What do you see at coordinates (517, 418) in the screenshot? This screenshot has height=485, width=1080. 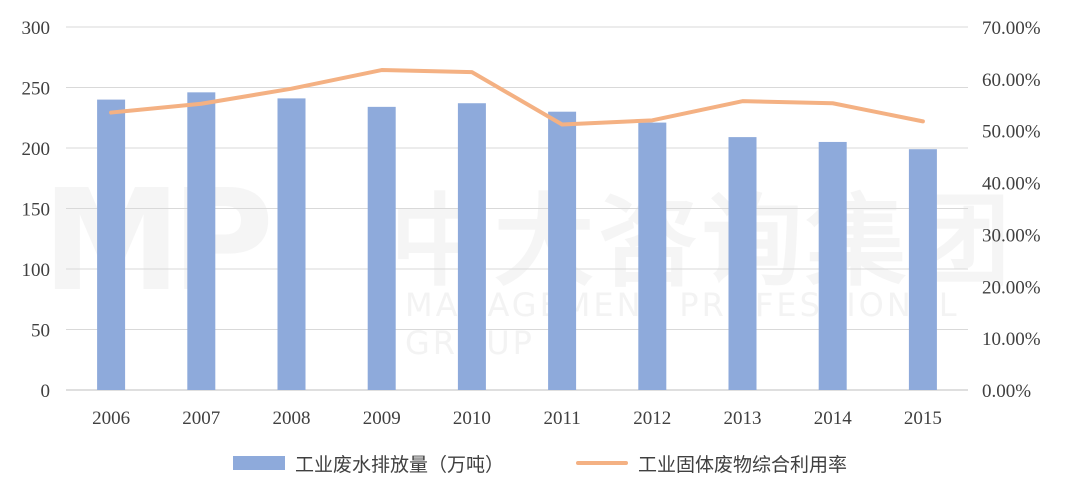 I see `x-axis: 2006 2007 2008 2009 2010 2011 2012 2013 2014 2015` at bounding box center [517, 418].